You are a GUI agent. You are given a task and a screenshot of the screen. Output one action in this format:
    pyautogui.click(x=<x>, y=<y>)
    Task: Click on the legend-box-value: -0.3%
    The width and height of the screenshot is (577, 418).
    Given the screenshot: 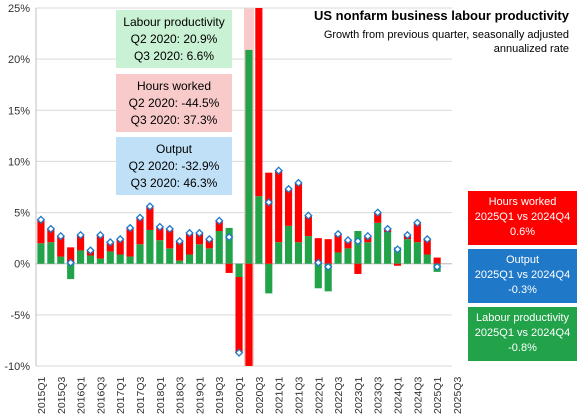 What is the action you would take?
    pyautogui.click(x=522, y=290)
    